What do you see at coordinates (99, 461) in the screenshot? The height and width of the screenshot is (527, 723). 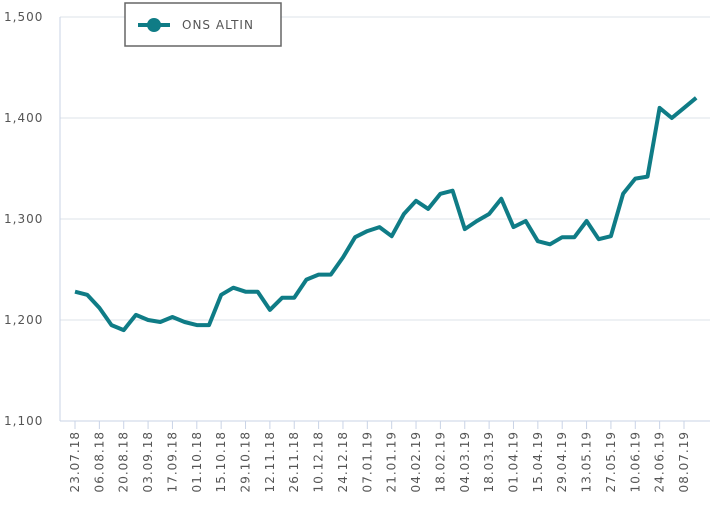 I see `x-tick-label: 06.08.18` at bounding box center [99, 461].